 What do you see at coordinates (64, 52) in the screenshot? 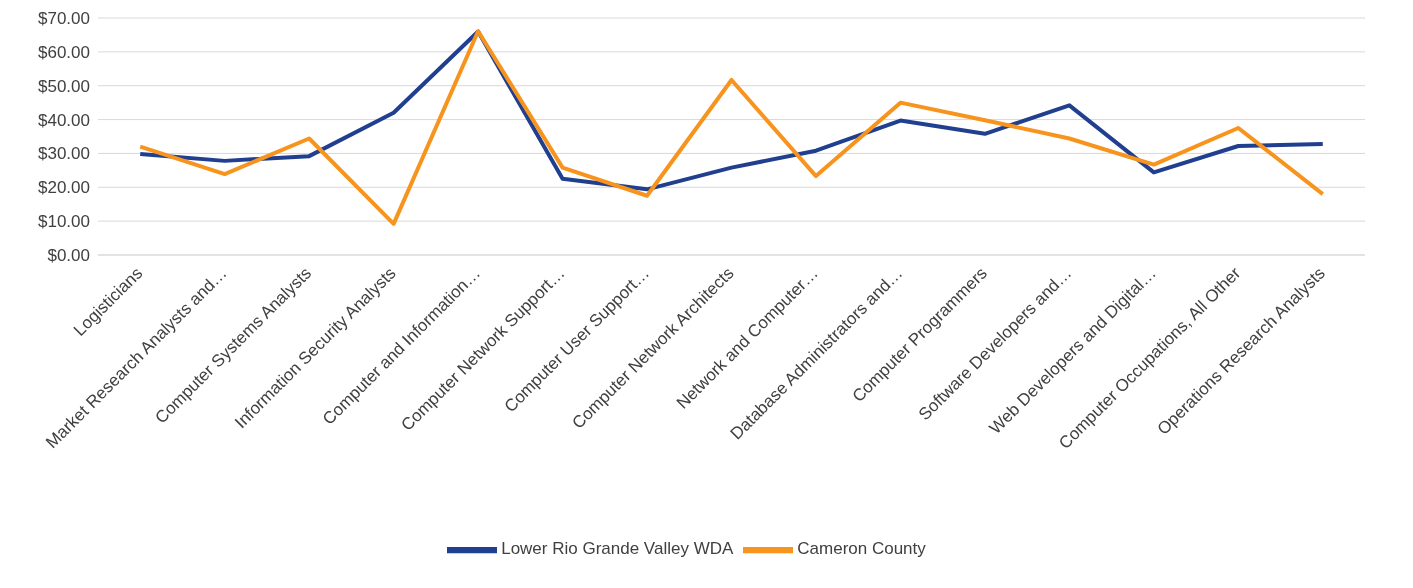
I see `y-tick-label: $60.00` at bounding box center [64, 52].